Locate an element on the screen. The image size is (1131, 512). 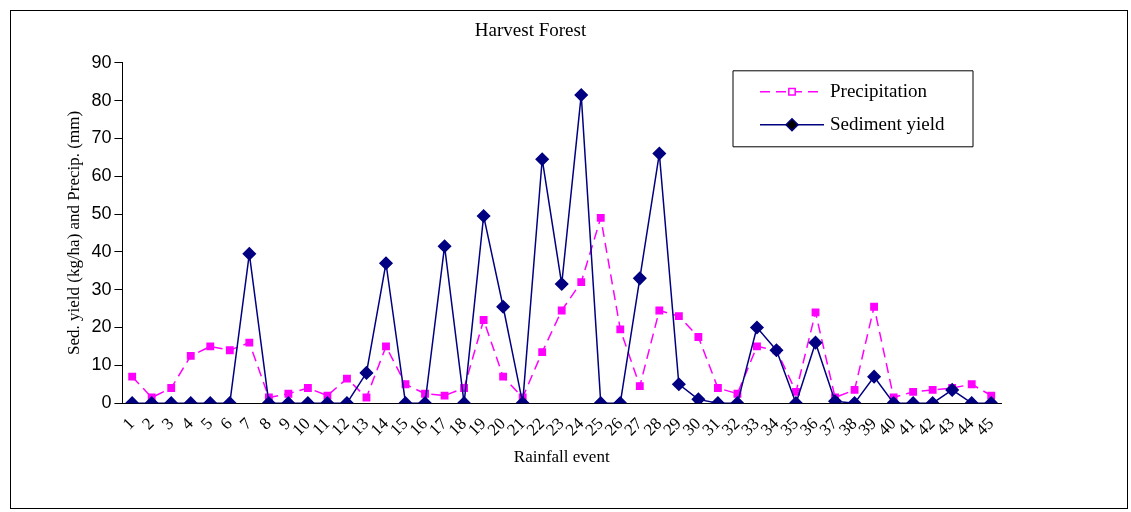
y-tick-label: 20 is located at coordinates (101, 326).